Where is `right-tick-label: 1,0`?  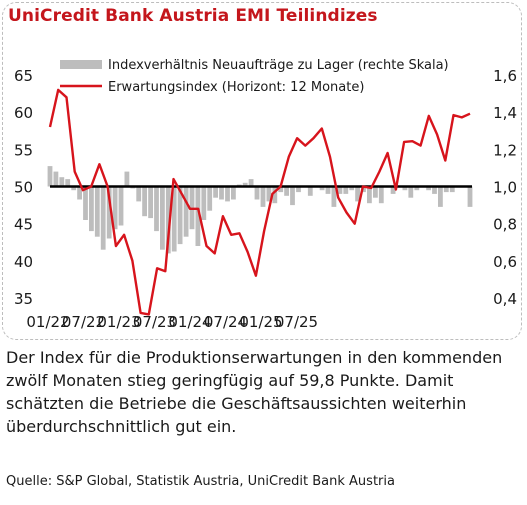
right-tick-label: 1,0 is located at coordinates (505, 188).